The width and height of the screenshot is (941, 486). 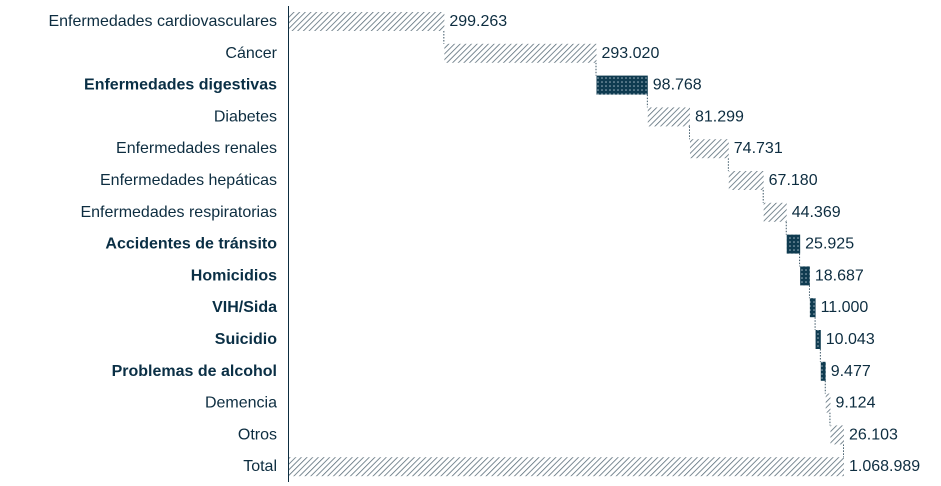 I want to click on category-label: Homicidios, so click(x=234, y=275).